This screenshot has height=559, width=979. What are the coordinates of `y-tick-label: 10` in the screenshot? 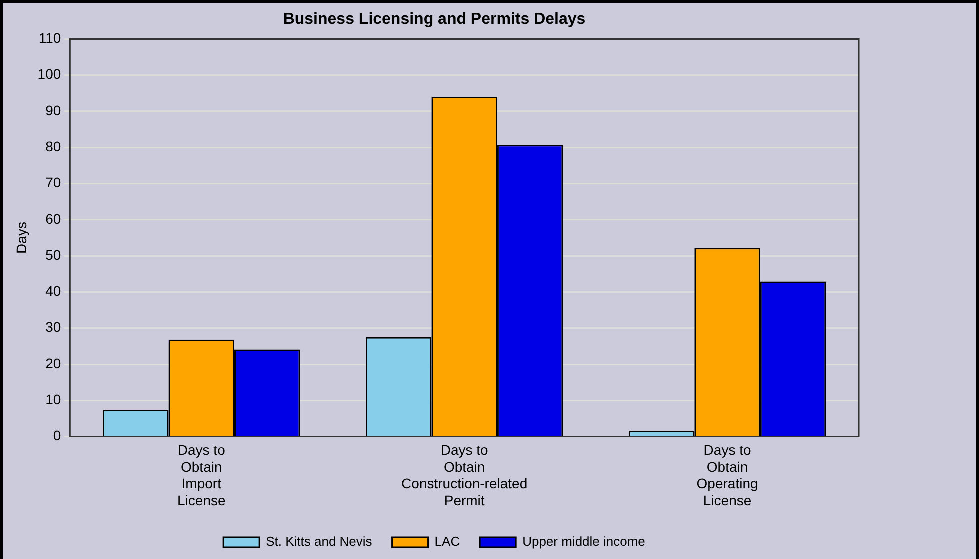 It's located at (54, 400).